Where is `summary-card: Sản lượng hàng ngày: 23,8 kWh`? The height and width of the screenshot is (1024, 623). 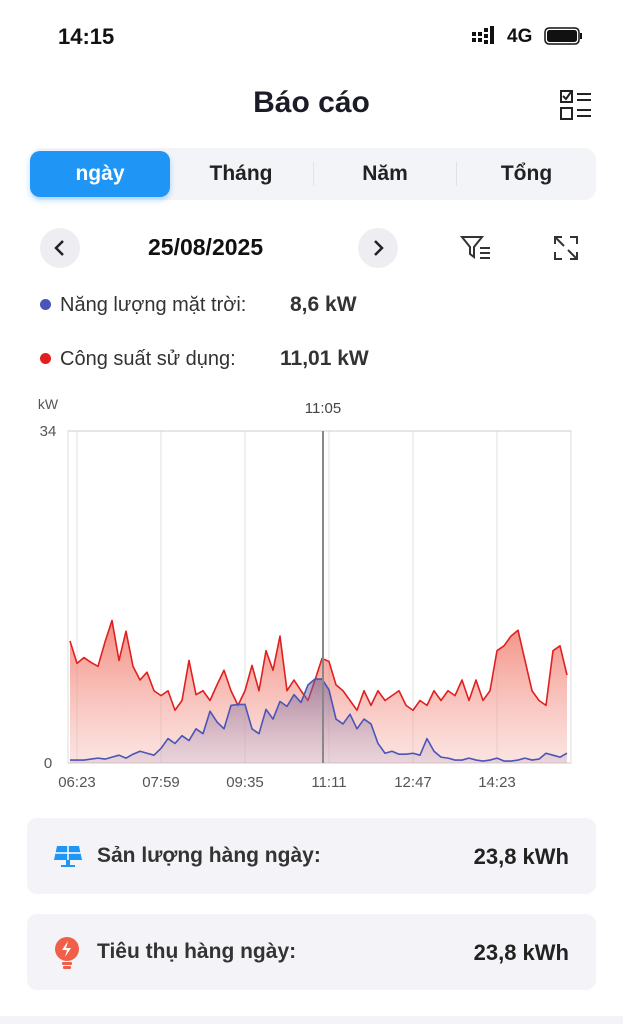 summary-card: Sản lượng hàng ngày: 23,8 kWh is located at coordinates (311, 856).